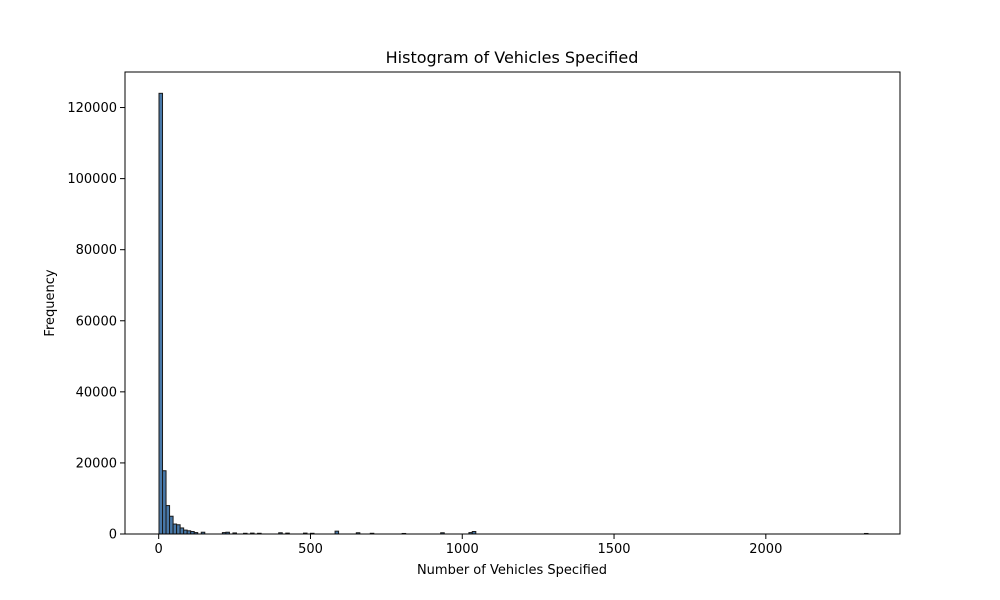 The width and height of the screenshot is (1000, 600). Describe the element at coordinates (512, 570) in the screenshot. I see `x-axis-label: Number of Vehicles Specified` at that location.